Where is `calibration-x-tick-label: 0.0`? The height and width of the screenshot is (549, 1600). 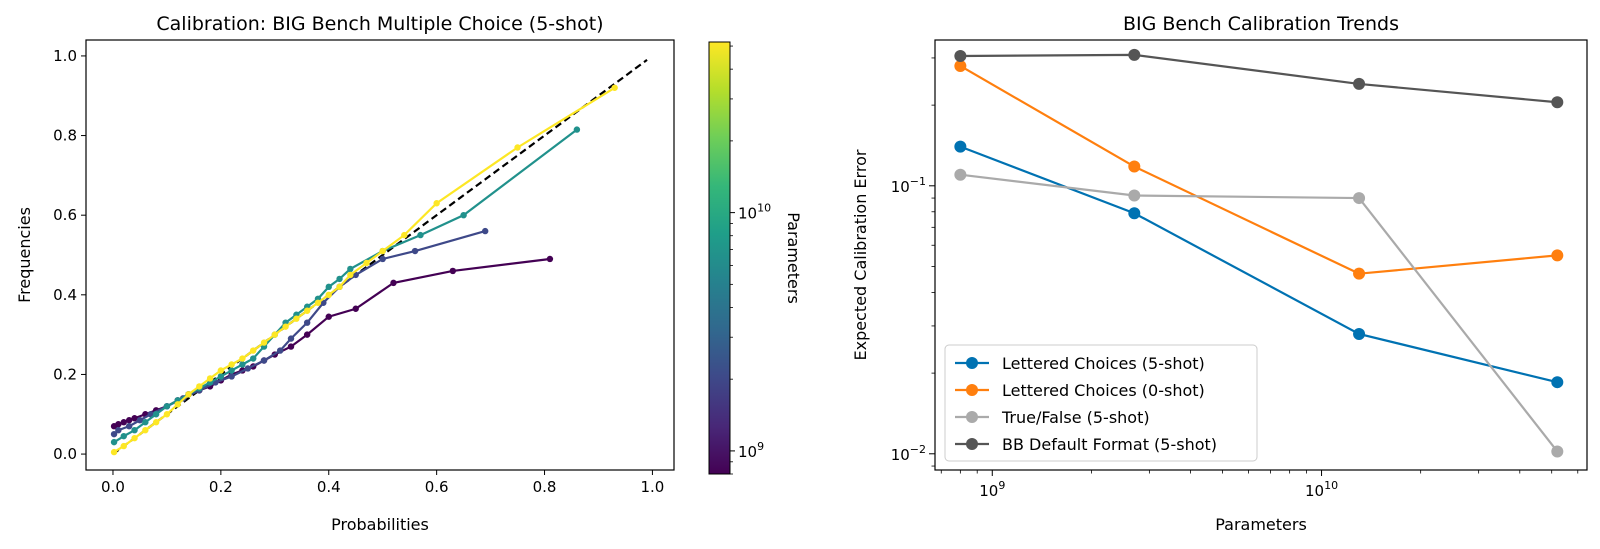 calibration-x-tick-label: 0.0 is located at coordinates (113, 487).